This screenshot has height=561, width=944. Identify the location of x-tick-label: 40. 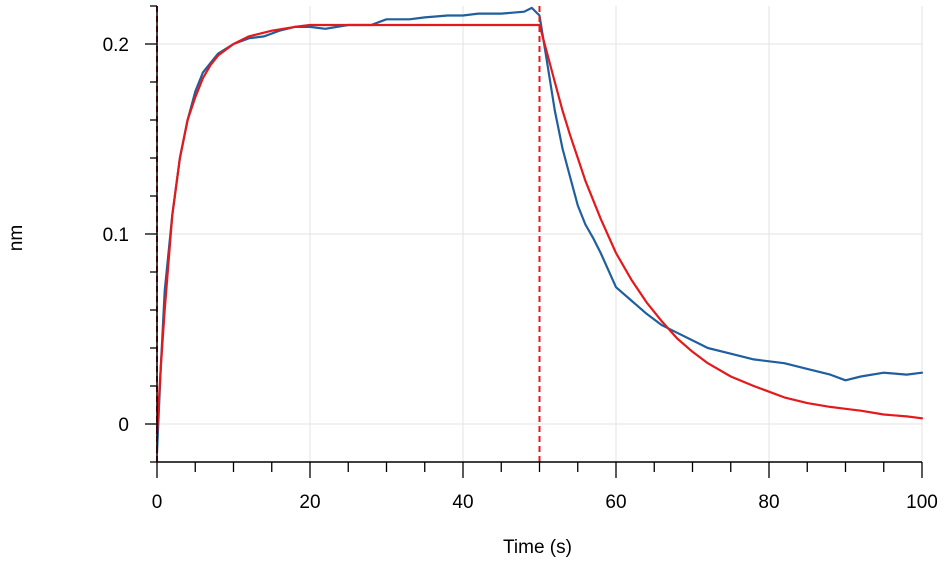
(462, 502).